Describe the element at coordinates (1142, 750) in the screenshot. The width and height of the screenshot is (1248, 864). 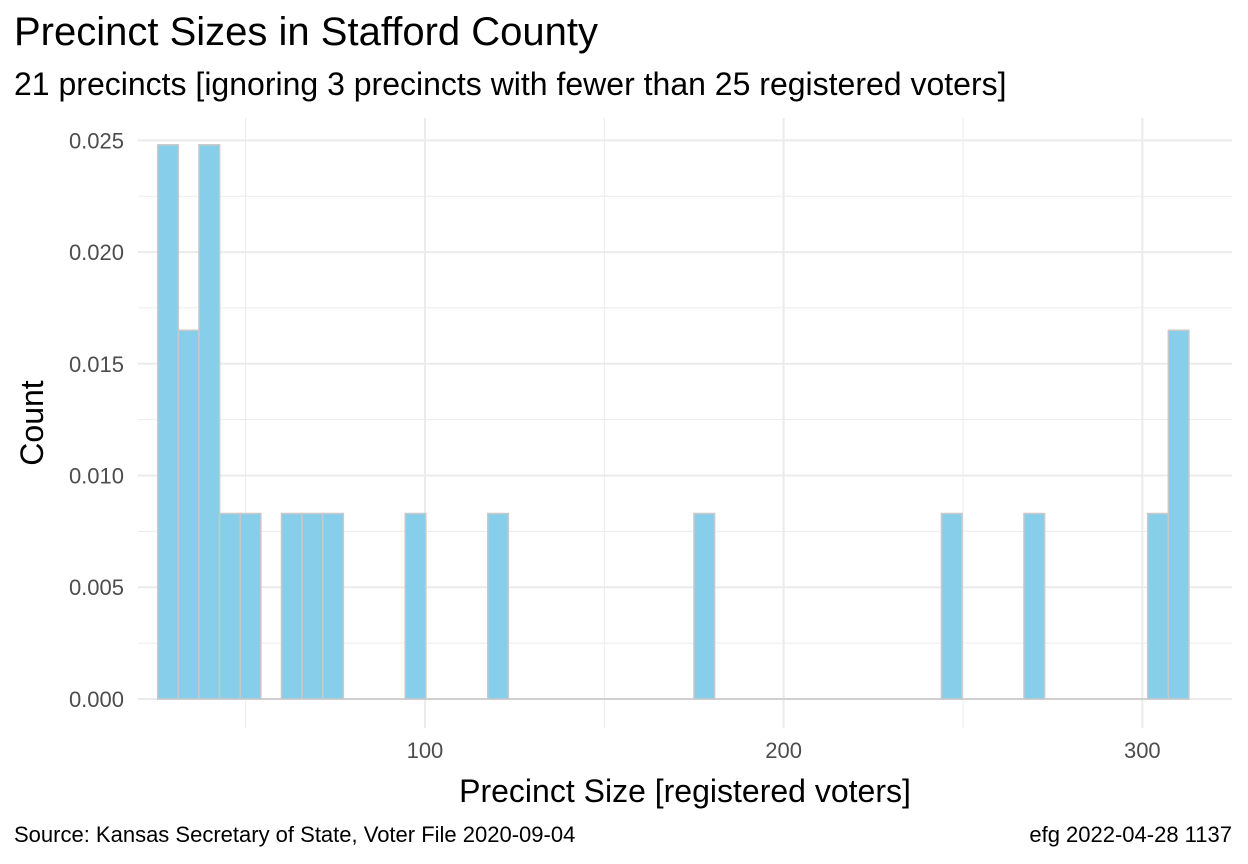
I see `x-tick-label: 300` at that location.